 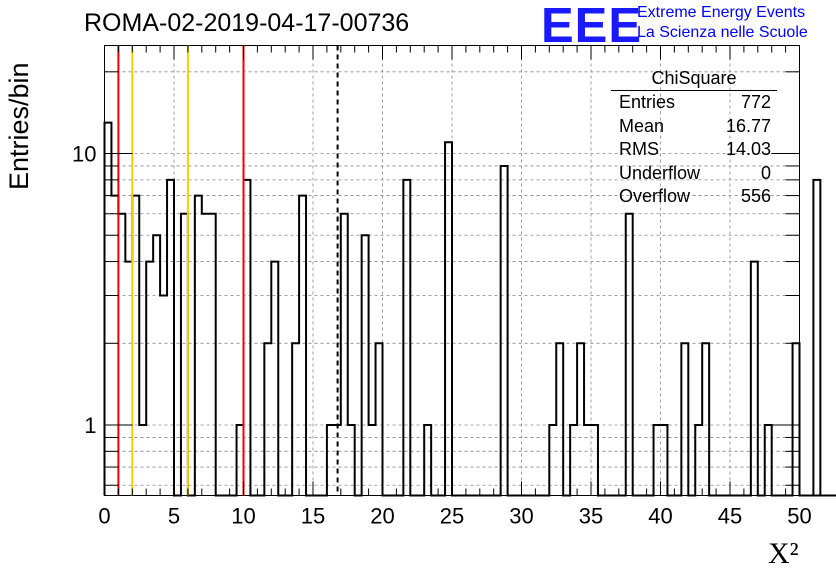 What do you see at coordinates (694, 103) in the screenshot?
I see `stats-row-entries: Entries 772` at bounding box center [694, 103].